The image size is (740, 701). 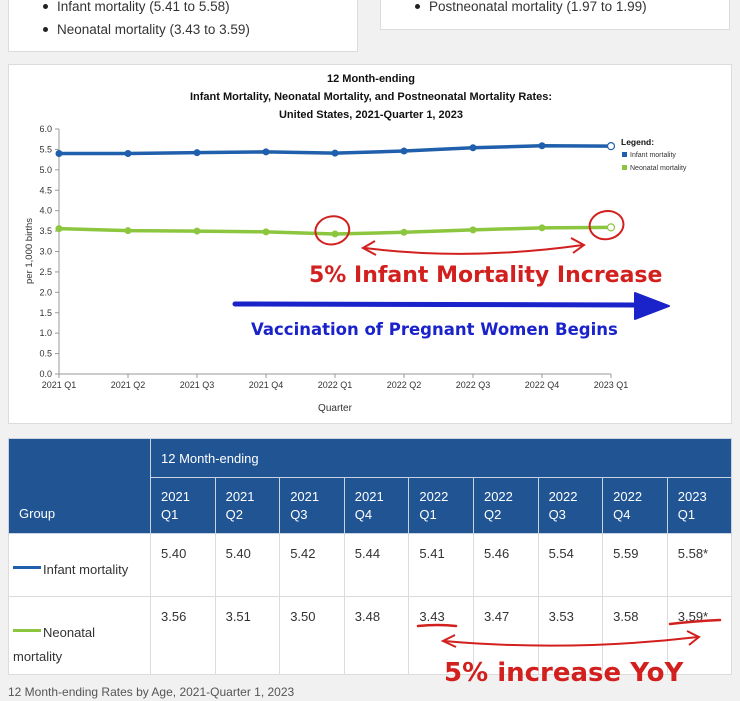 I want to click on y-axis-label: per 1,000 births, so click(x=29, y=251).